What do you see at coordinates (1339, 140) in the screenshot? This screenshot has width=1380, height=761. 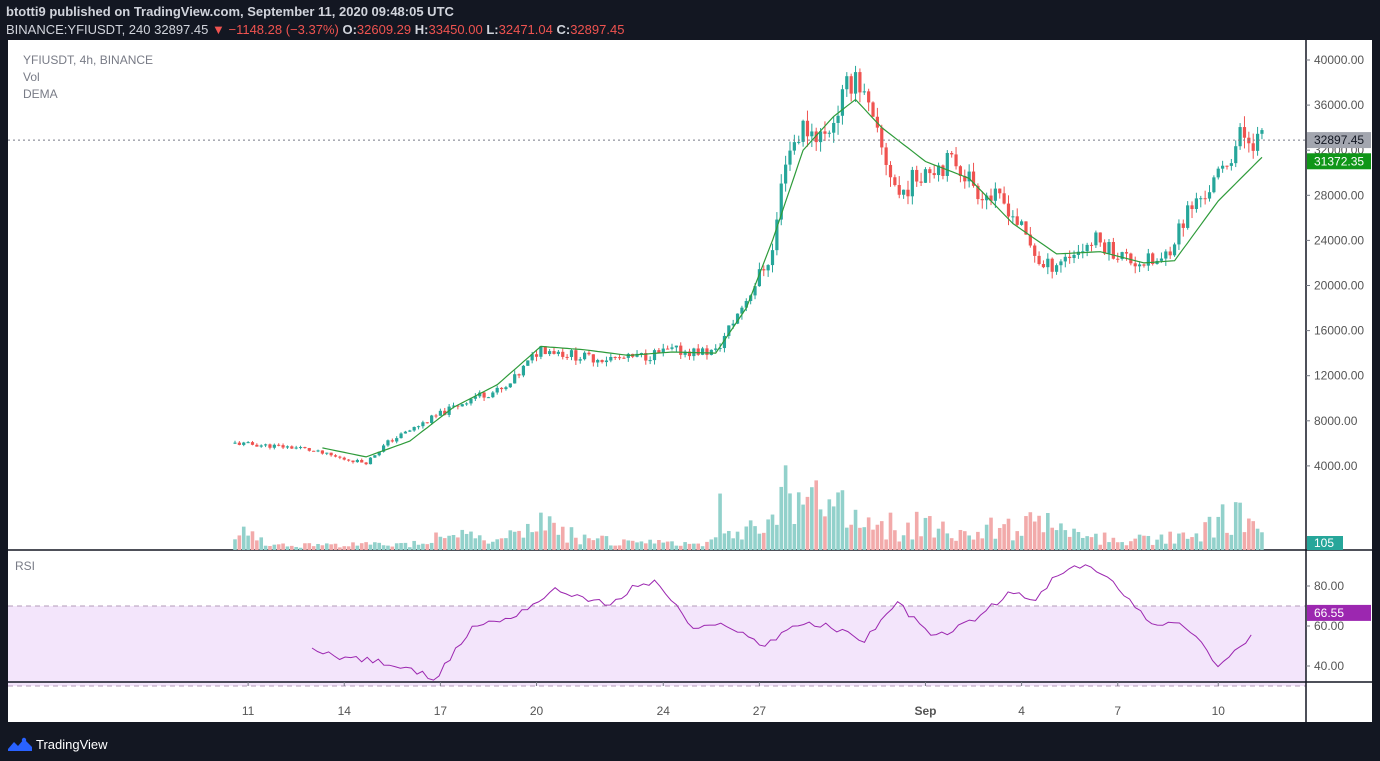 I see `last-price-label-box` at bounding box center [1339, 140].